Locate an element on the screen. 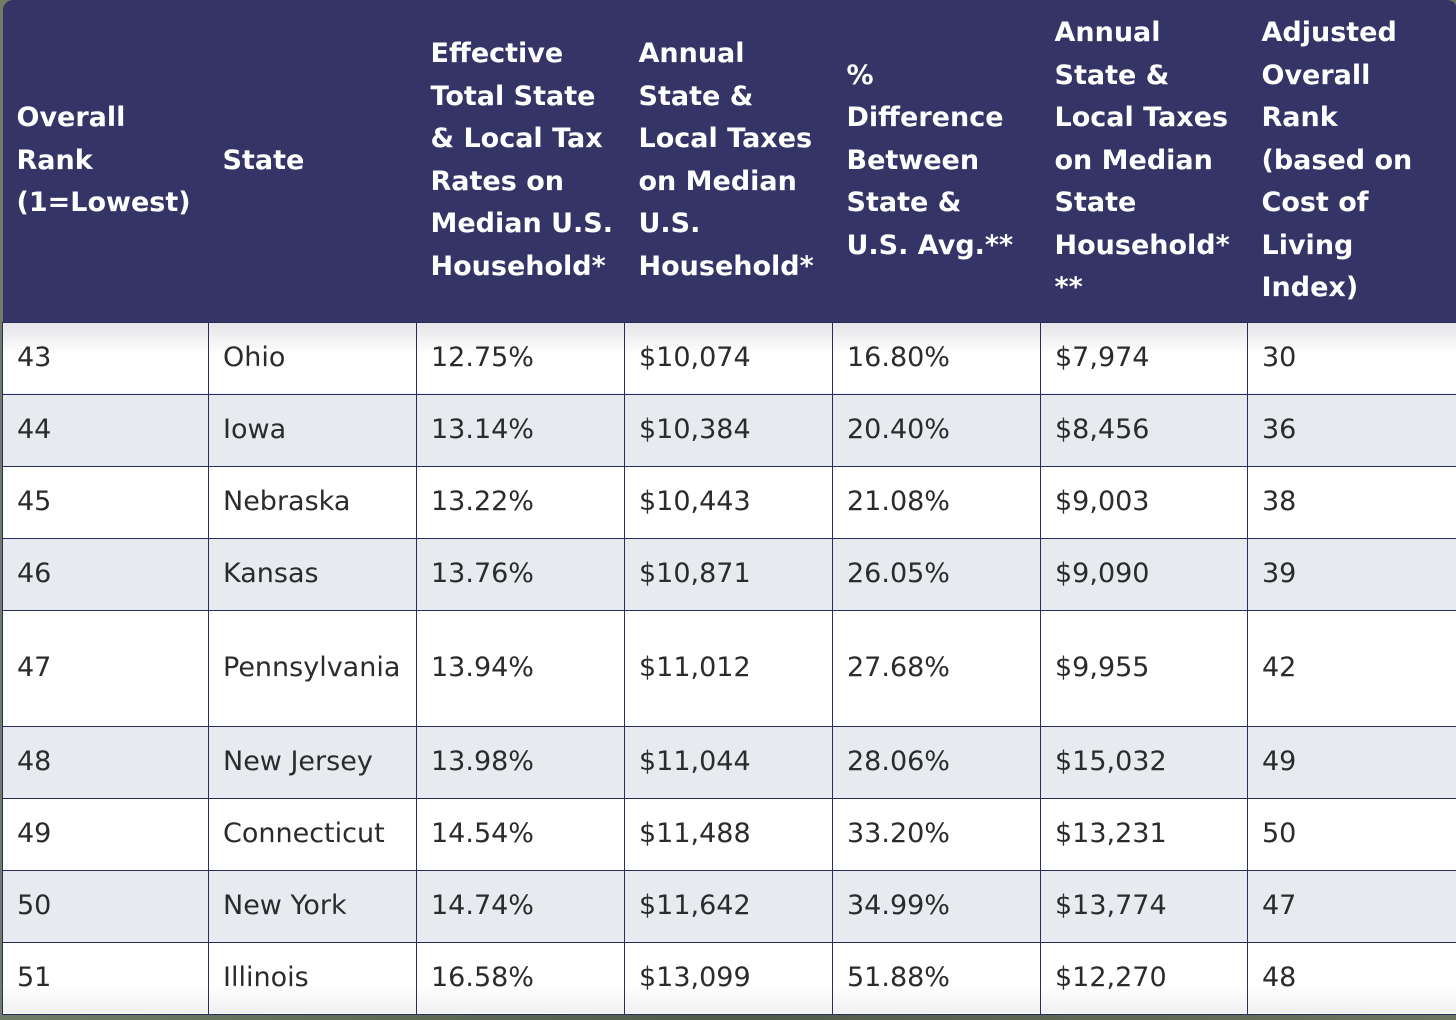 The width and height of the screenshot is (1456, 1020). cell-rank: 45 is located at coordinates (105, 502).